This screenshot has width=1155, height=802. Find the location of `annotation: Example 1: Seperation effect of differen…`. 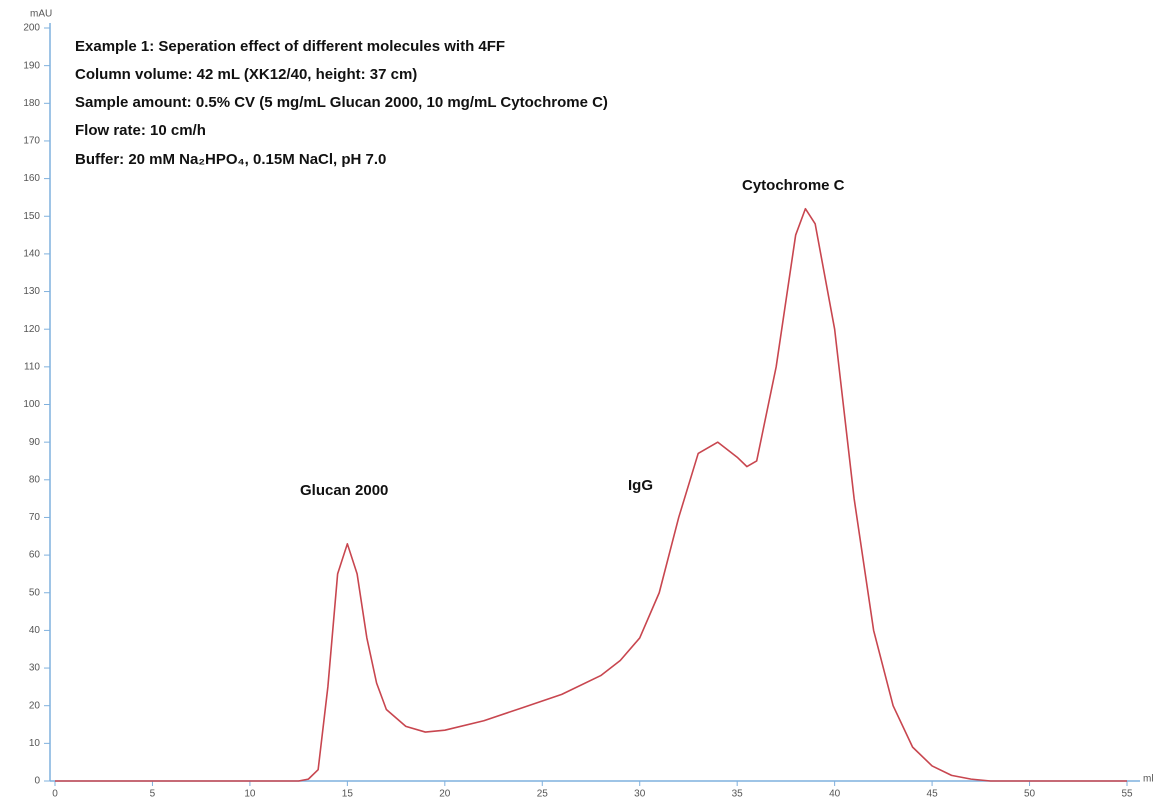

annotation: Example 1: Seperation effect of differen… is located at coordinates (290, 46).